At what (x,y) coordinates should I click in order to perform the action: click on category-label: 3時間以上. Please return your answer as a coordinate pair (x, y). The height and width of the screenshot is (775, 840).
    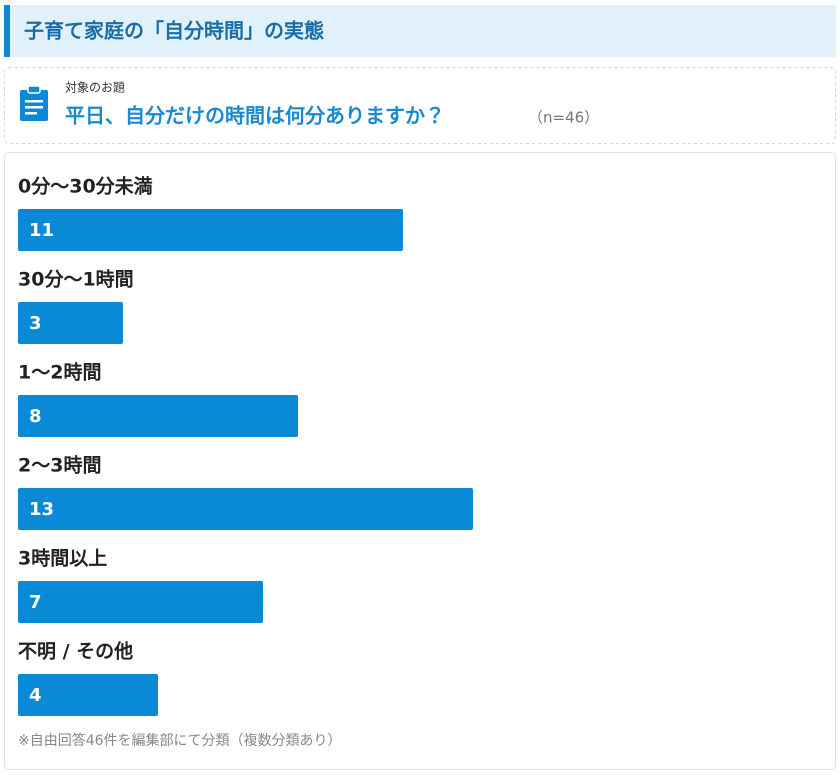
    Looking at the image, I should click on (62, 559).